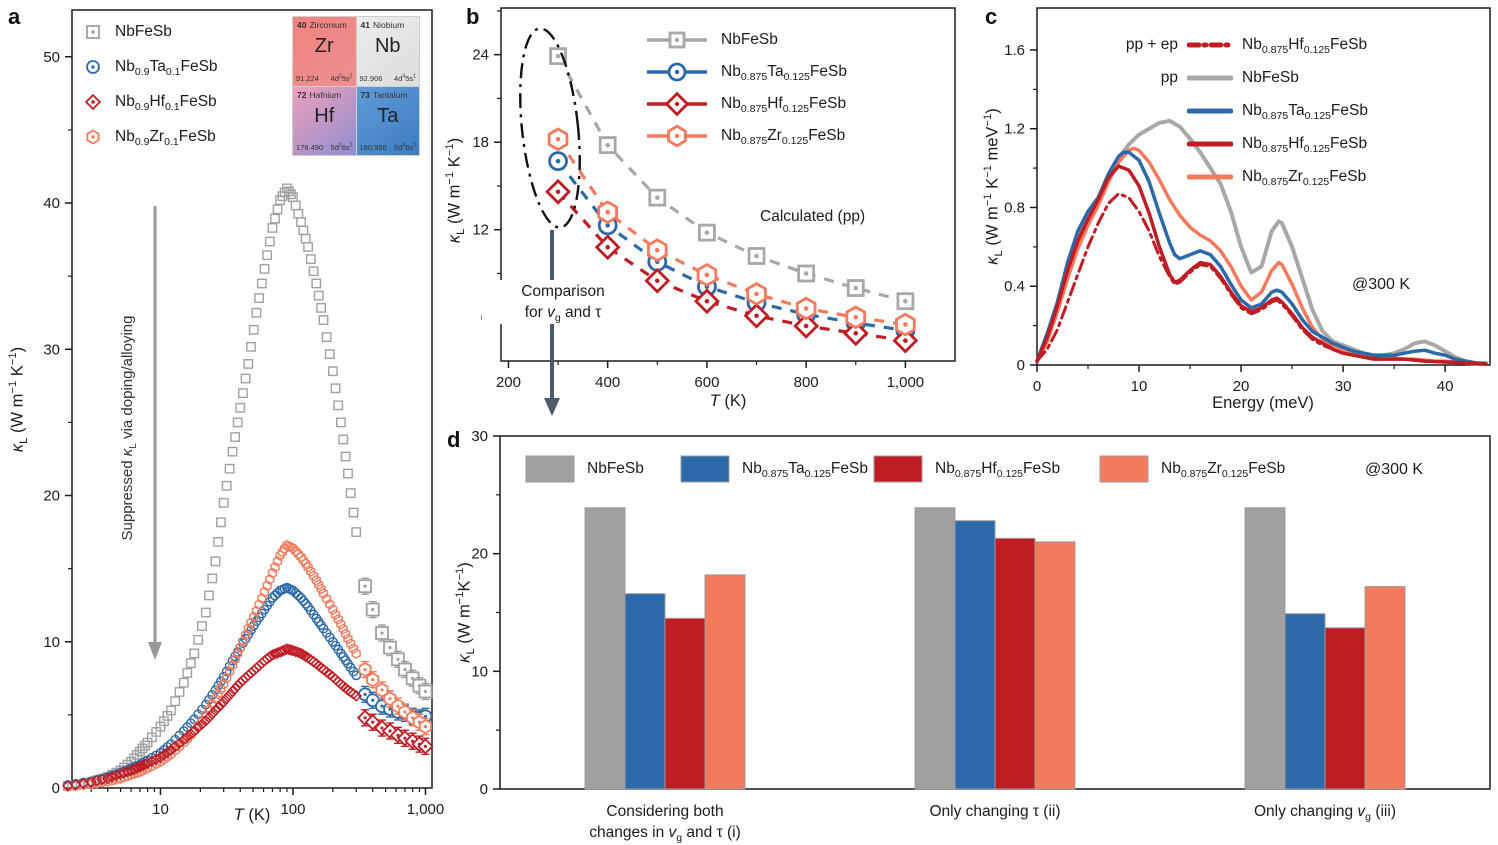 The width and height of the screenshot is (1498, 845). What do you see at coordinates (166, 67) in the screenshot?
I see `legend-label: Nb0.9Ta0.1FeSb` at bounding box center [166, 67].